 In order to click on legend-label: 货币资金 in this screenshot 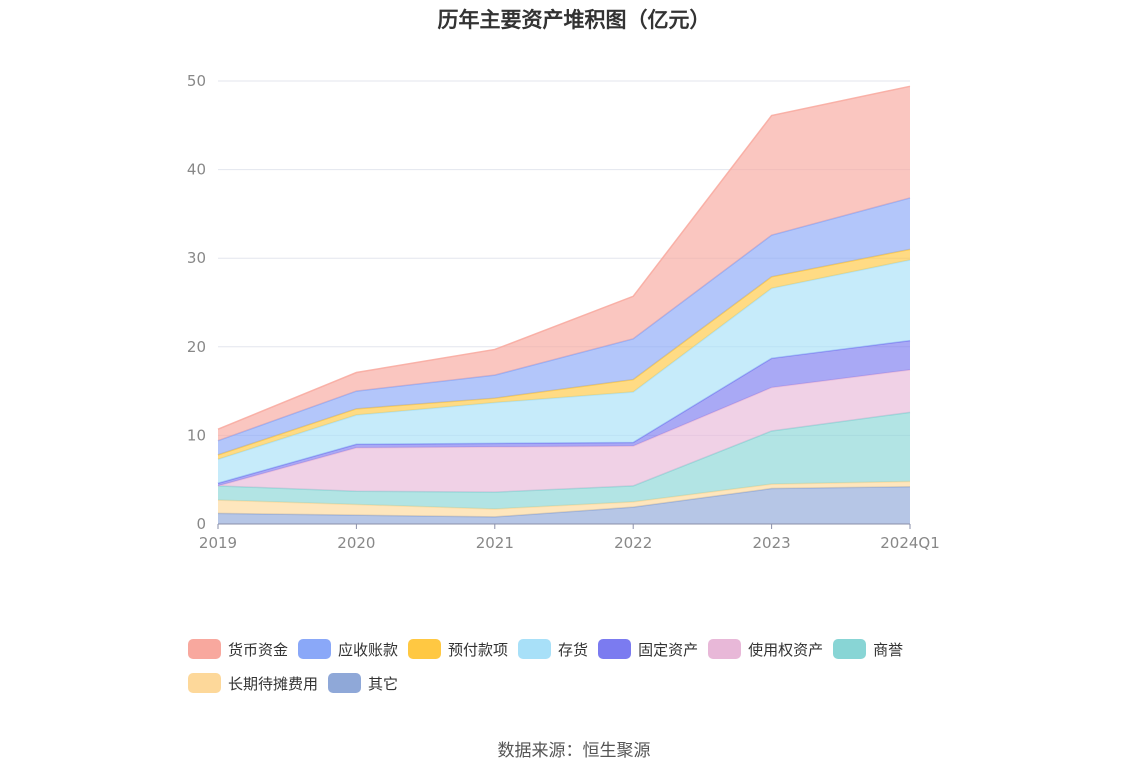, I will do `click(258, 649)`.